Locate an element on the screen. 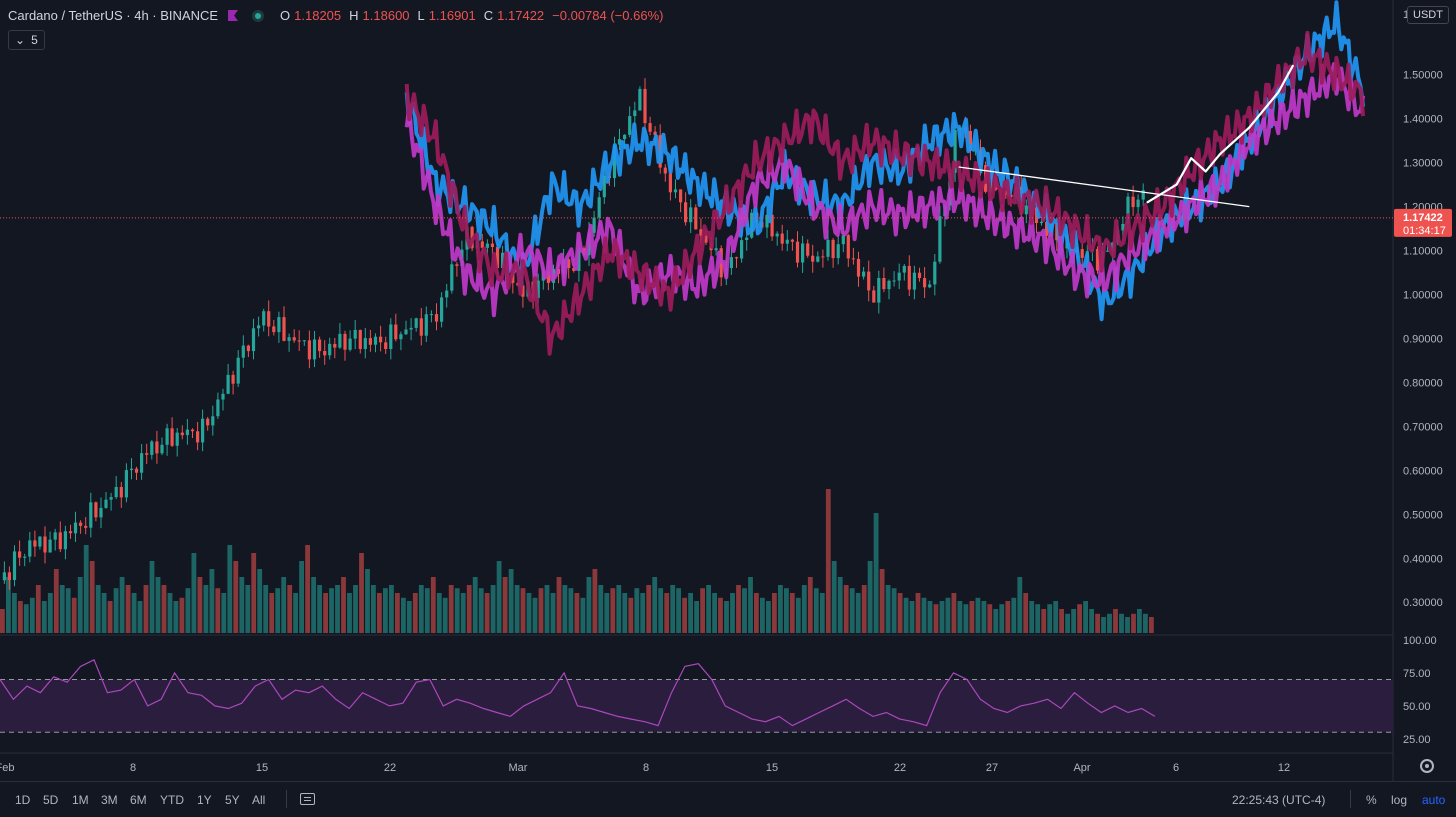 Image resolution: width=1456 pixels, height=817 pixels. y-tick-label: 0.80000 is located at coordinates (1423, 383).